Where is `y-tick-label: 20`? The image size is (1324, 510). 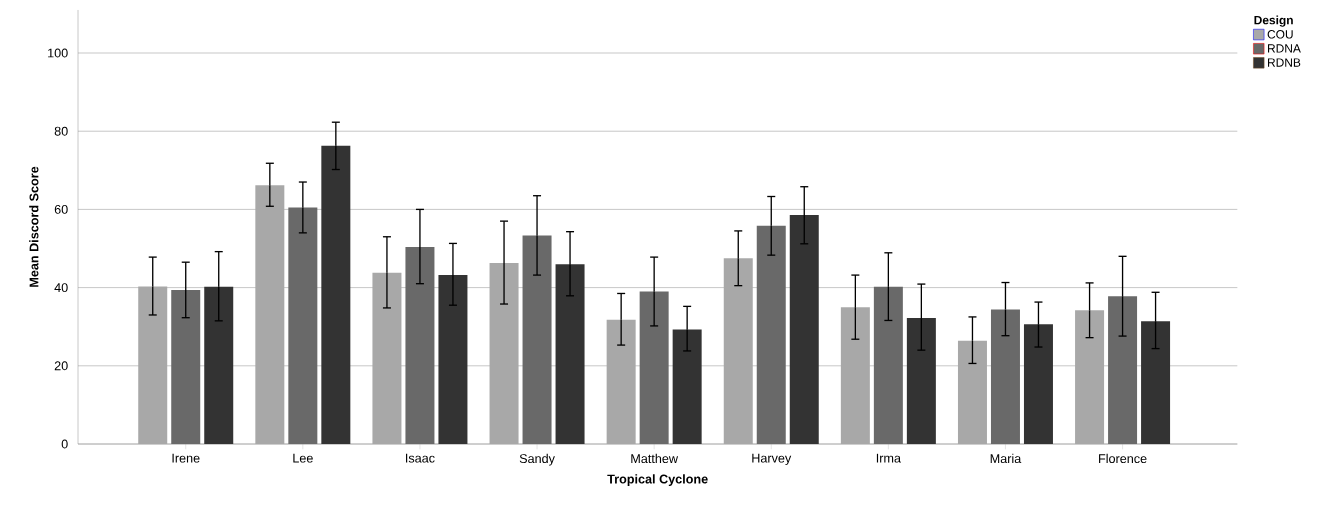
y-tick-label: 20 is located at coordinates (61, 366).